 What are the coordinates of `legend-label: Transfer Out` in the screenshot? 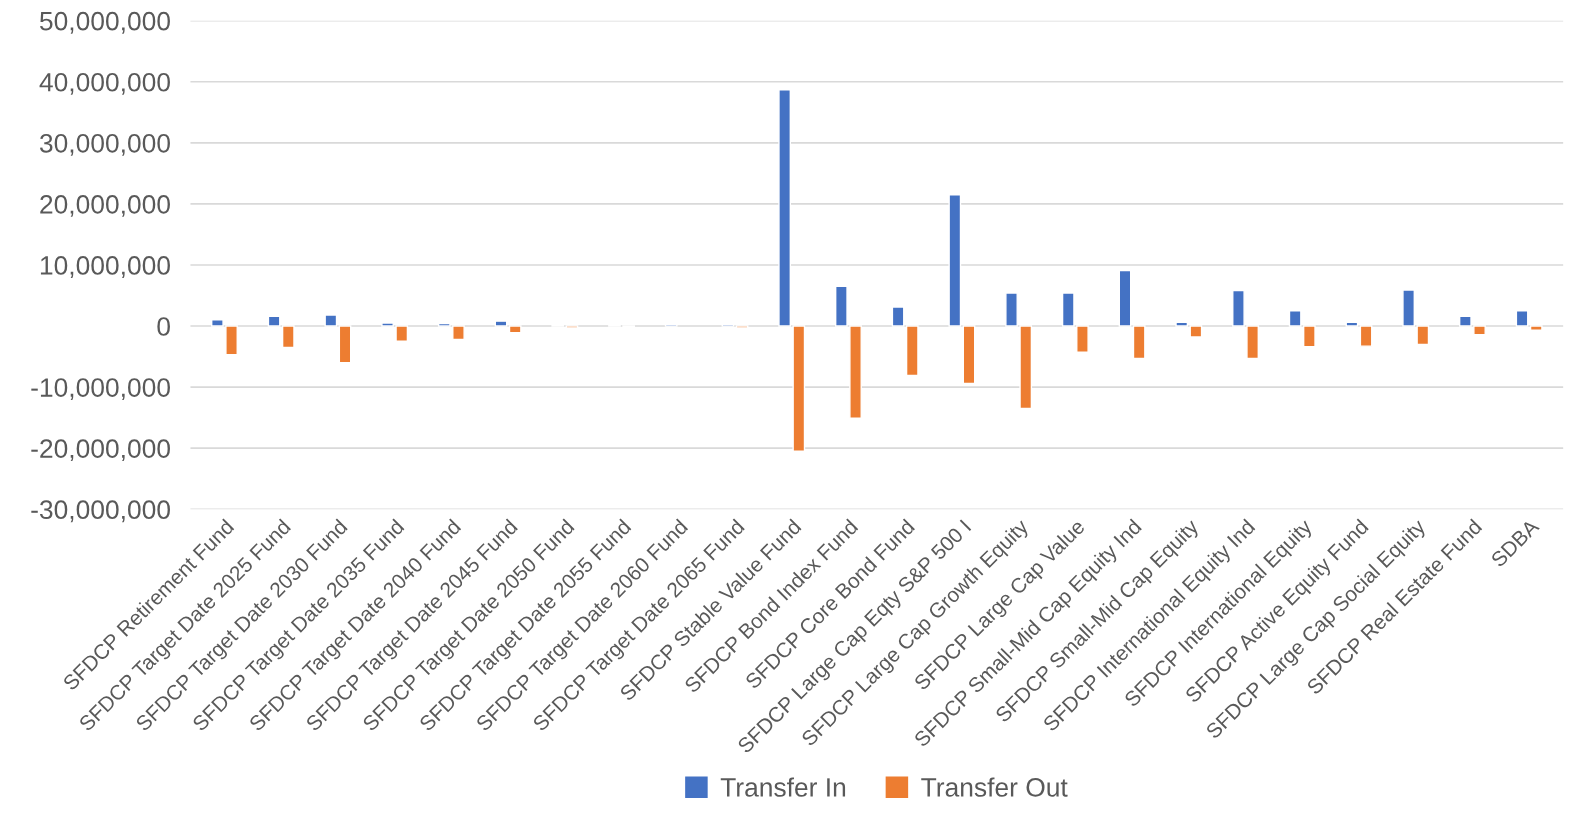 It's located at (994, 787).